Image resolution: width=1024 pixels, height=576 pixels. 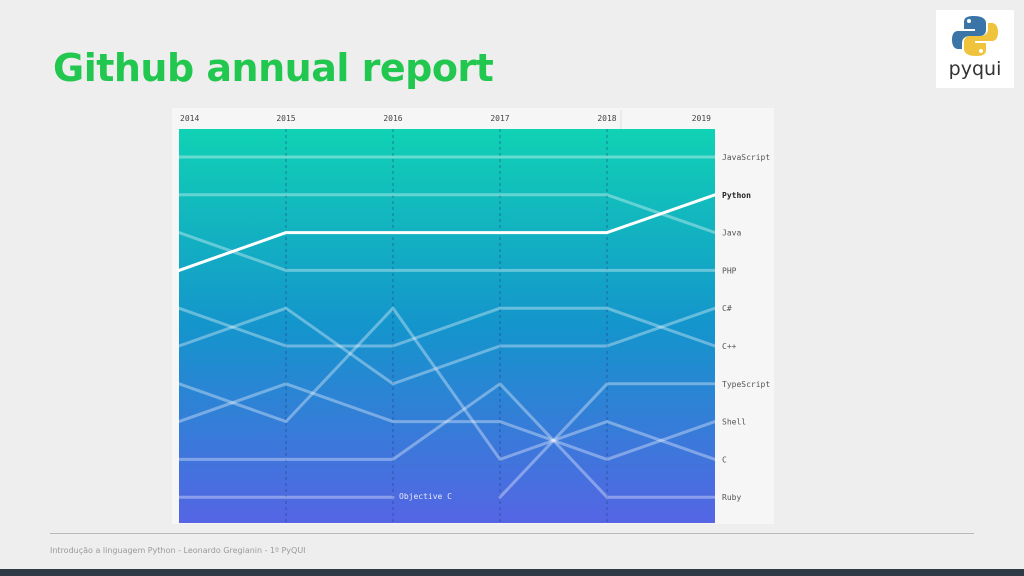 I want to click on rank-label-python: Python, so click(x=736, y=195).